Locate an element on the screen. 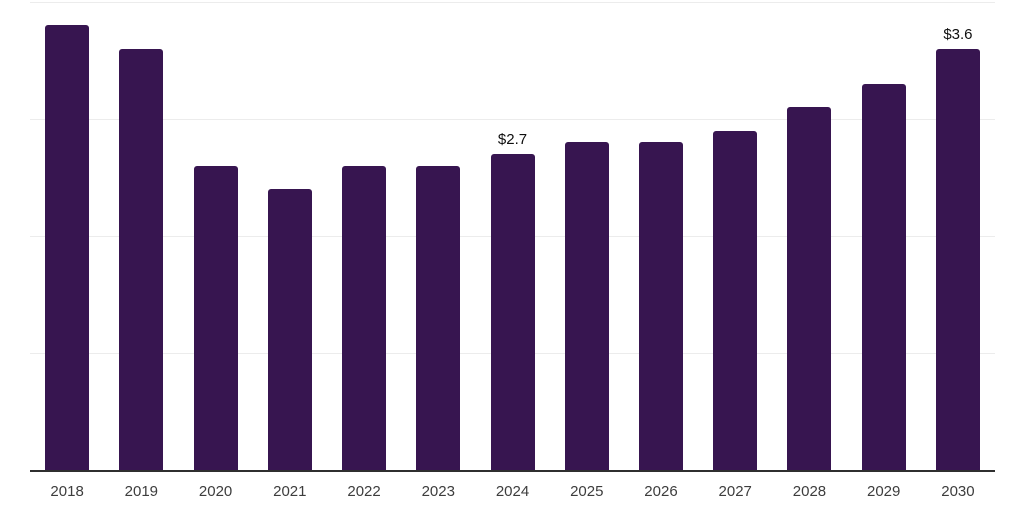  bar-slot-2021 is located at coordinates (290, 236).